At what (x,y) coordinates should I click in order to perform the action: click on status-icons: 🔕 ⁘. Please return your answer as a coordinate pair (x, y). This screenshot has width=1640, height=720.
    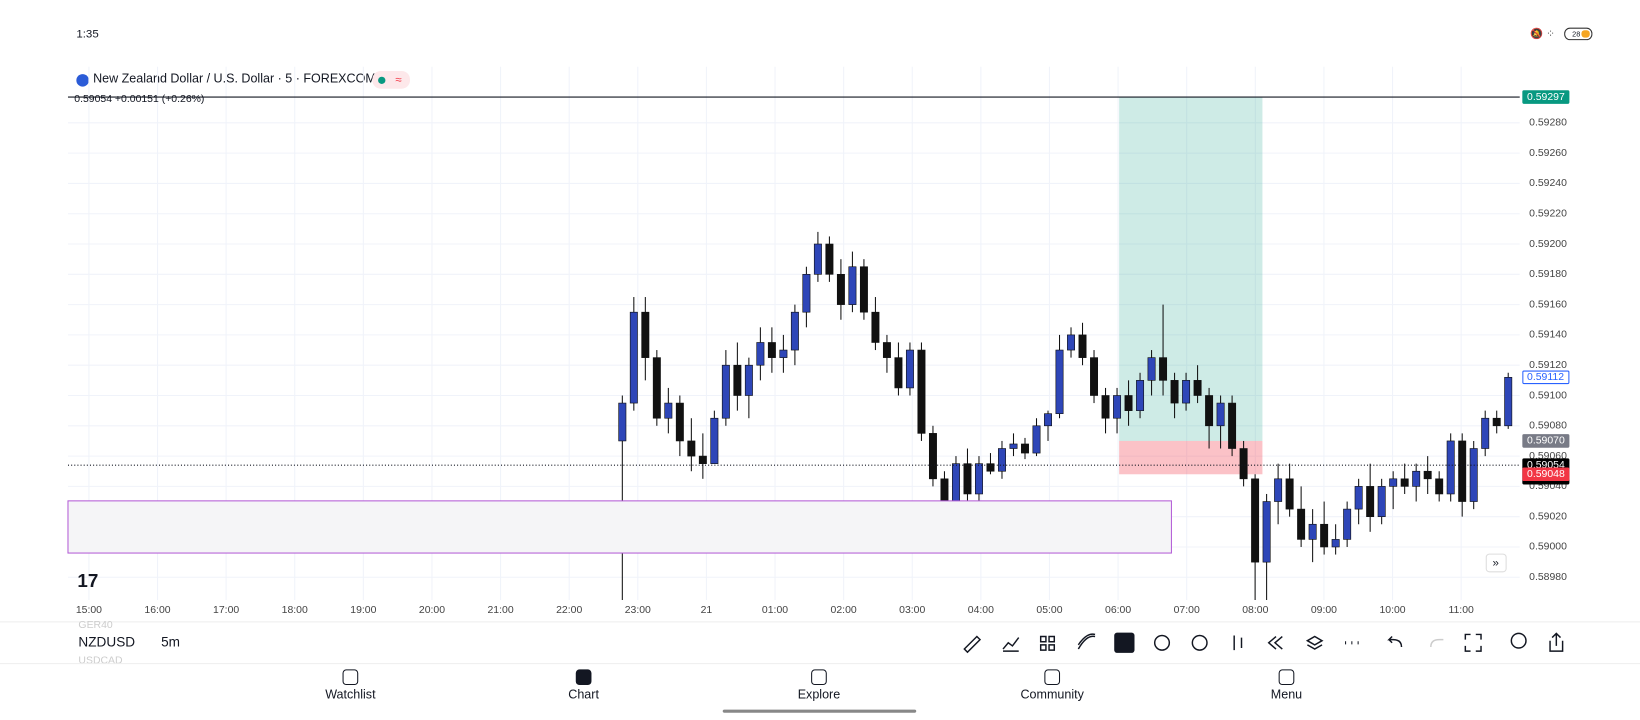
    Looking at the image, I should click on (1542, 33).